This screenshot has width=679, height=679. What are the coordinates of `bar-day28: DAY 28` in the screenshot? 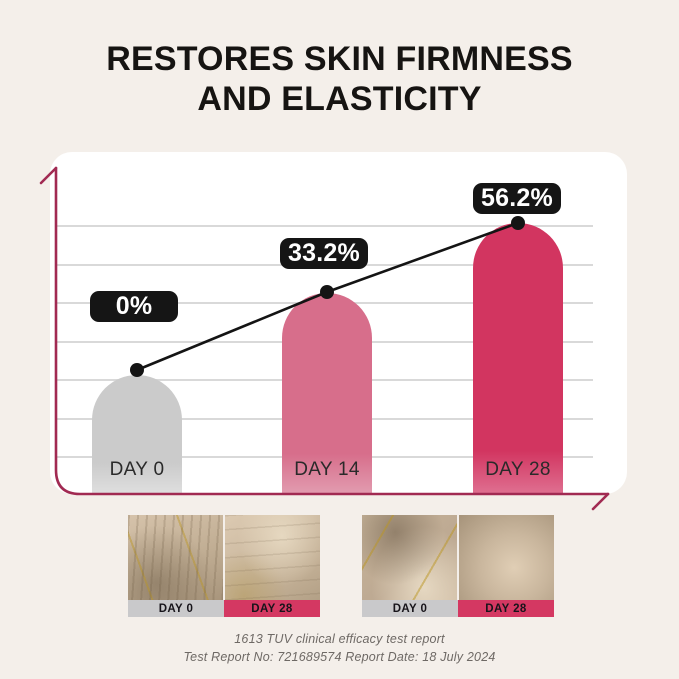 It's located at (518, 358).